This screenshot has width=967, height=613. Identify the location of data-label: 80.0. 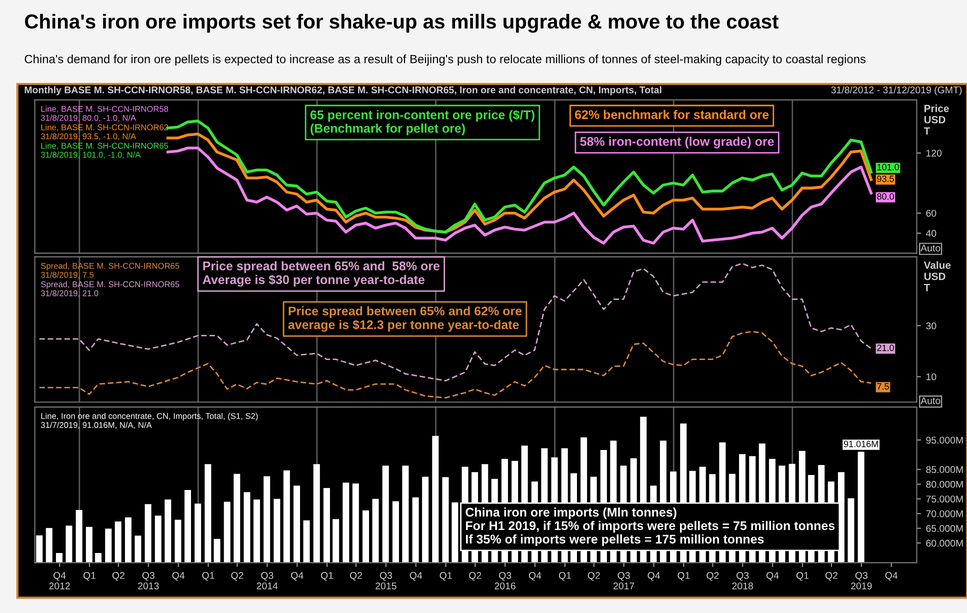
(885, 196).